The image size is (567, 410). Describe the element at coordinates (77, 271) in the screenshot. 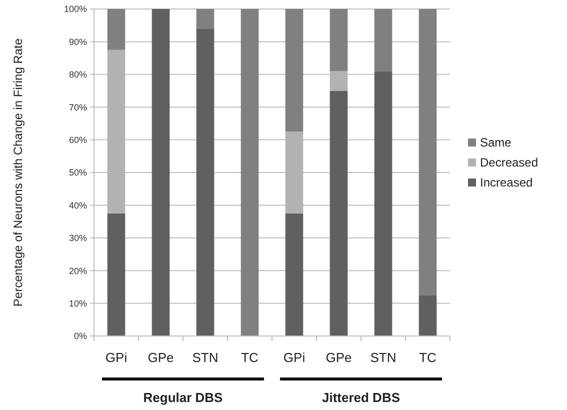

I see `y-tick-label: 20%` at that location.